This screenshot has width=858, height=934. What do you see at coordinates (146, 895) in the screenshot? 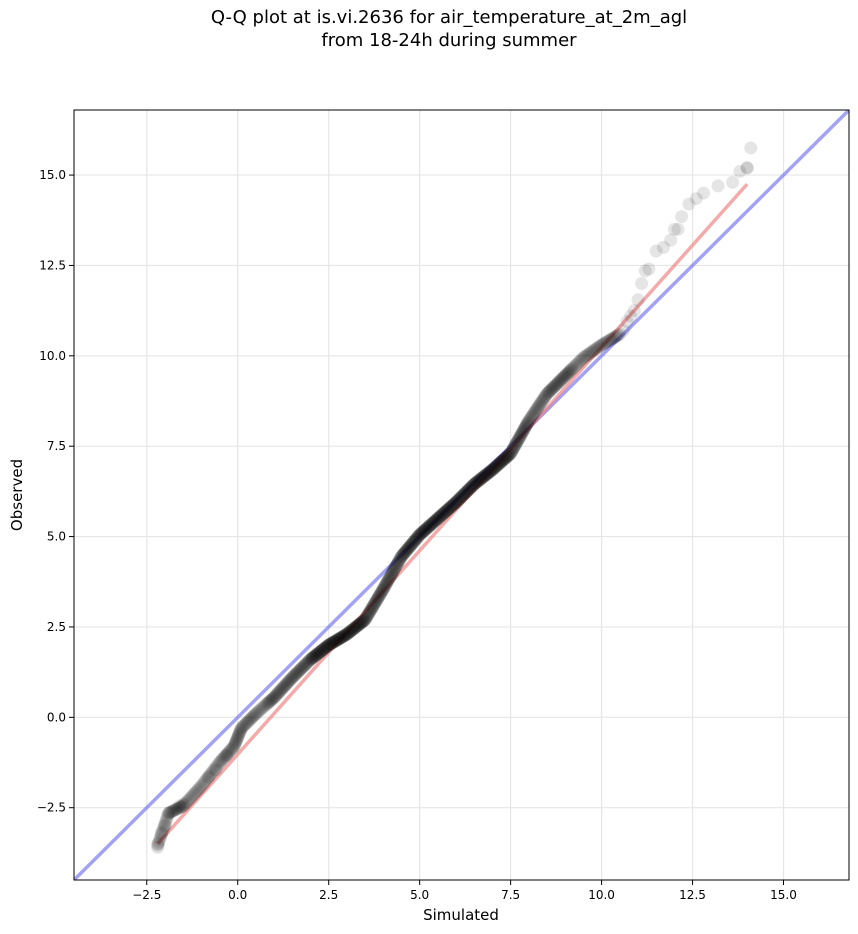
I see `x-tick-label: −2.5` at bounding box center [146, 895].